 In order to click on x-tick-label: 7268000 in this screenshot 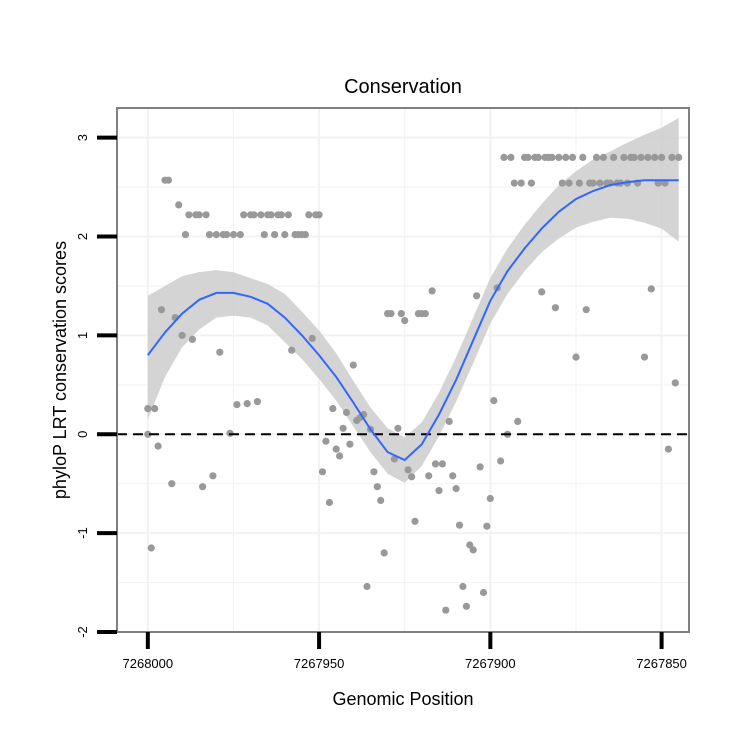, I will do `click(148, 663)`.